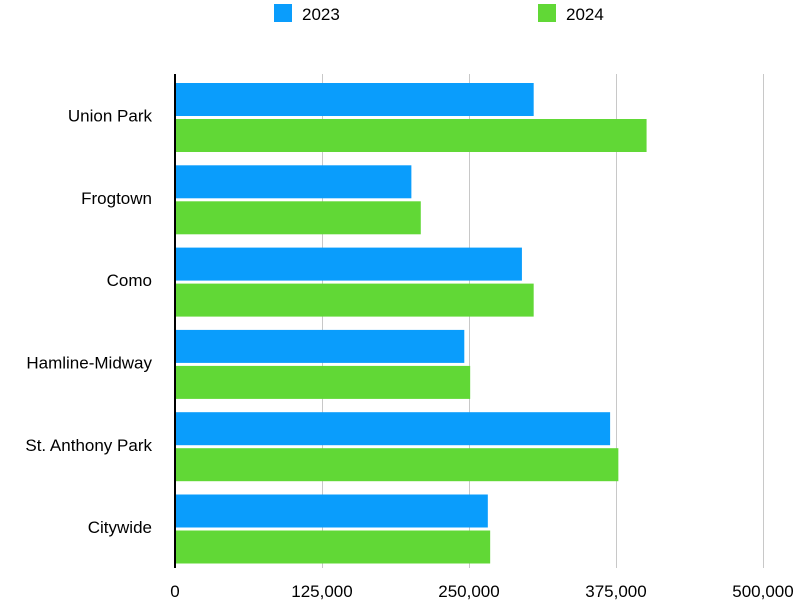 The width and height of the screenshot is (804, 600). Describe the element at coordinates (411, 135) in the screenshot. I see `bar-2024-union-park` at that location.